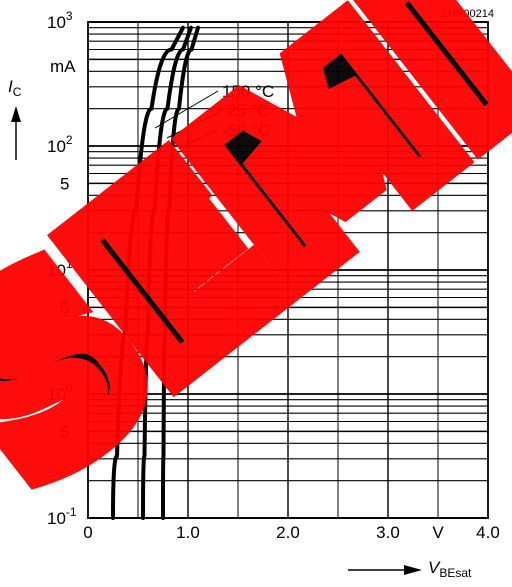  What do you see at coordinates (60, 144) in the screenshot?
I see `y-tick-label: 10²` at bounding box center [60, 144].